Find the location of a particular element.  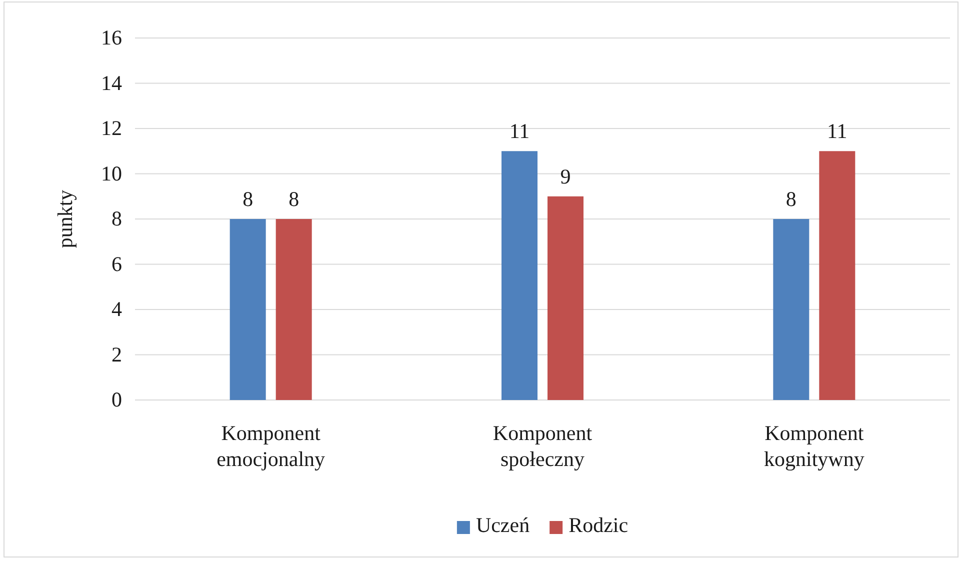

y-tick-label: 8 is located at coordinates (117, 218).